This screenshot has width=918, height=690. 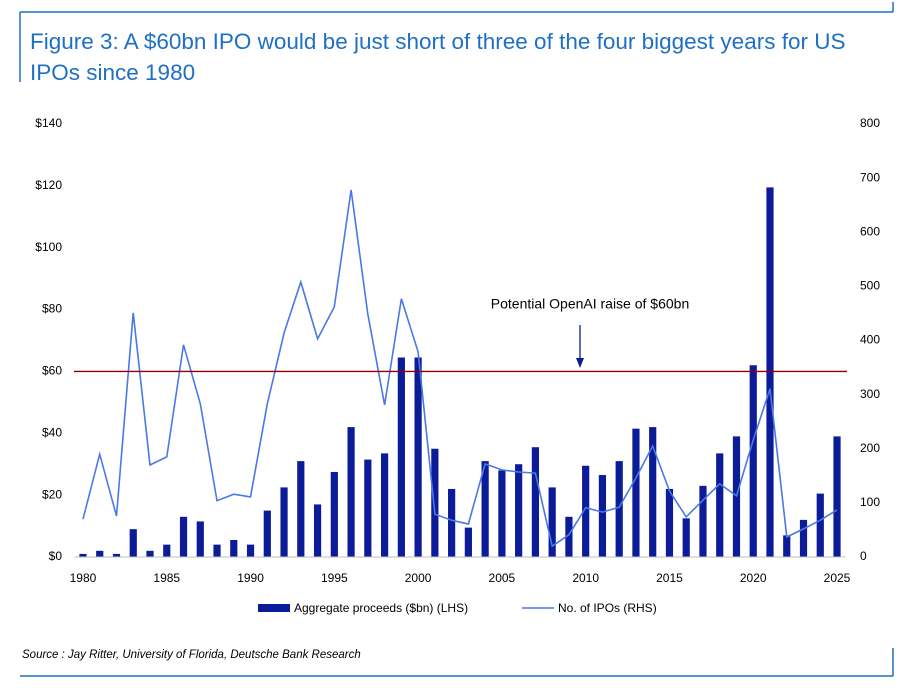 I want to click on y2-tick-label: 800, so click(x=870, y=123).